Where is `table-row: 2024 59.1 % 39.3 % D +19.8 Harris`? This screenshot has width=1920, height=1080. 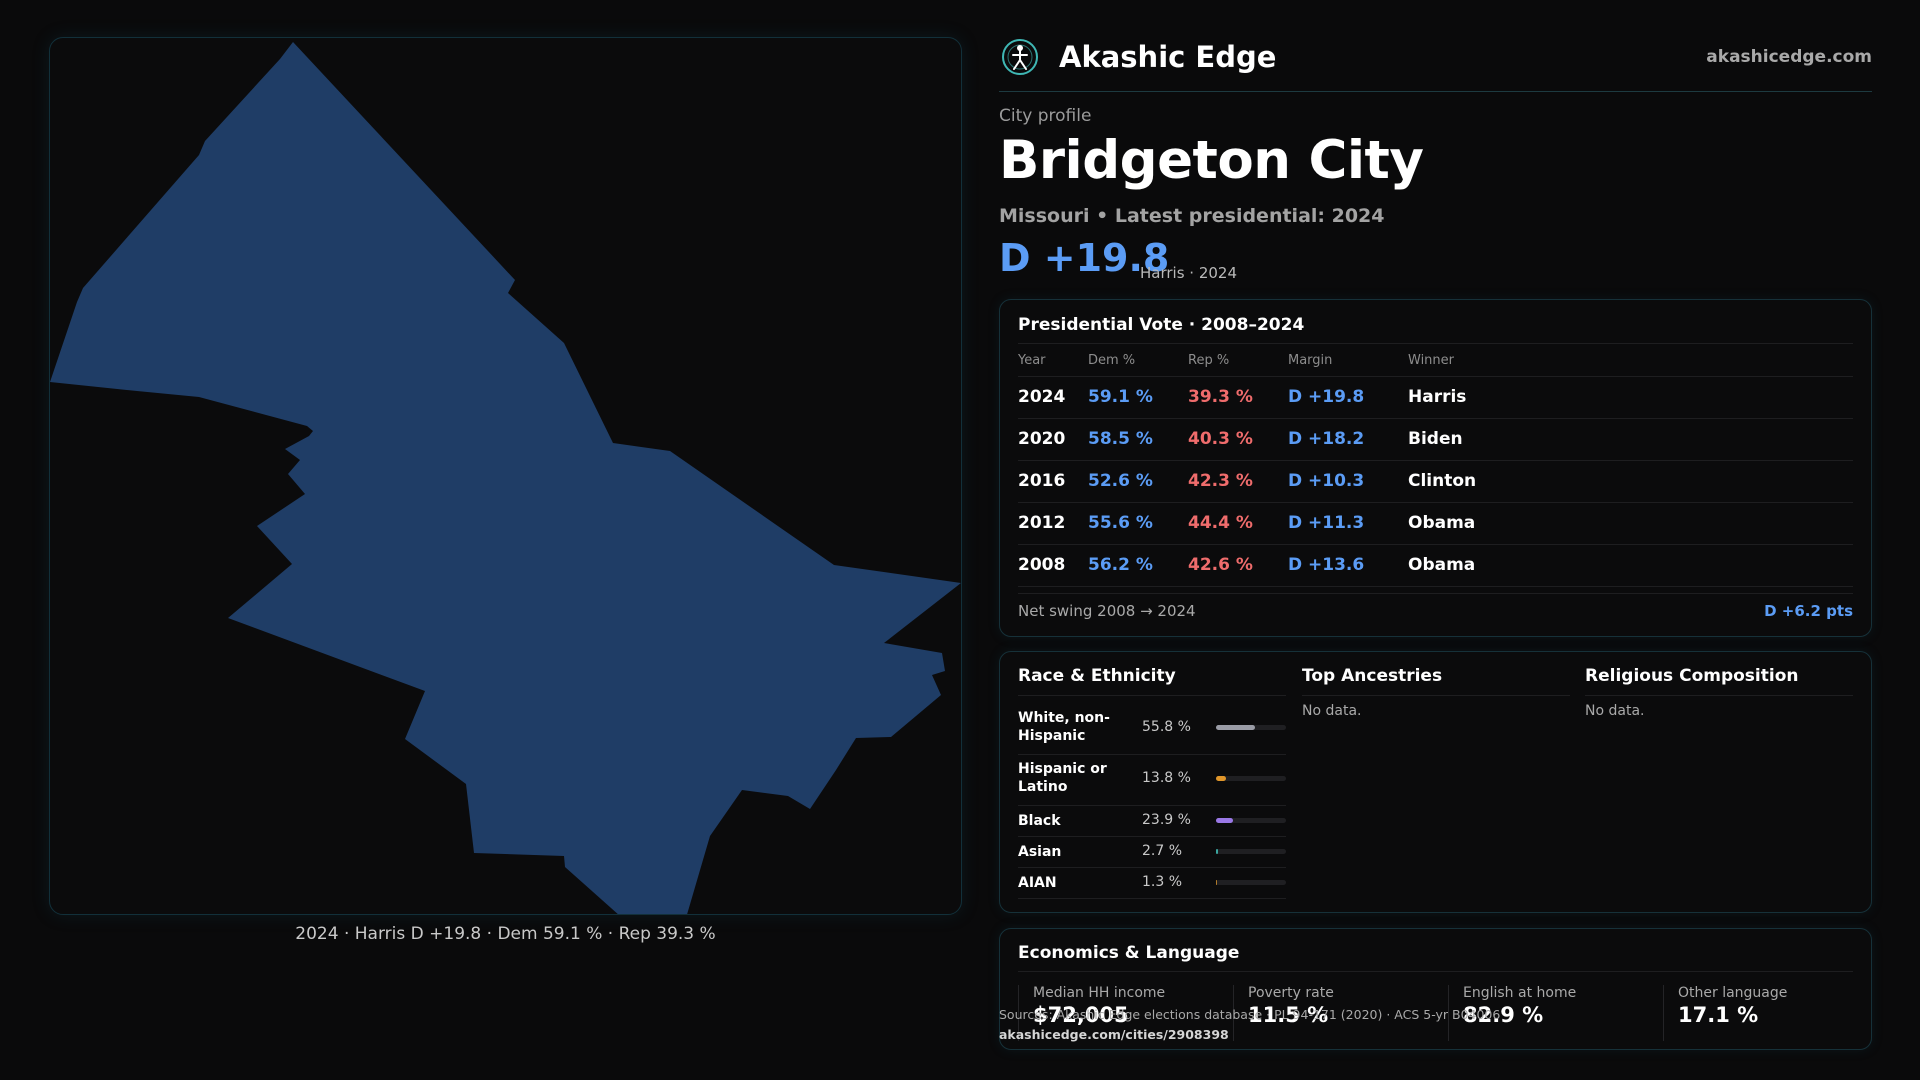 table-row: 2024 59.1 % 39.3 % D +19.8 Harris is located at coordinates (1435, 397).